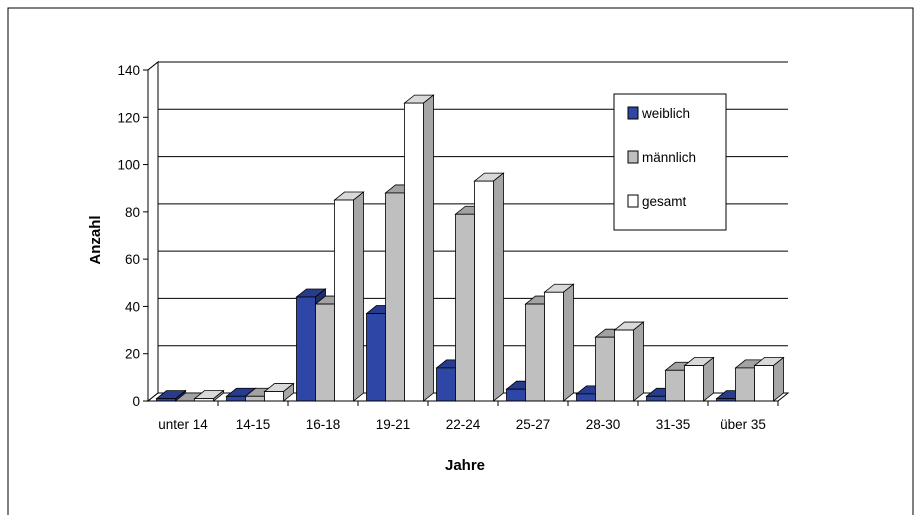 This screenshot has height=520, width=921. What do you see at coordinates (128, 165) in the screenshot?
I see `y-tick-label: 100` at bounding box center [128, 165].